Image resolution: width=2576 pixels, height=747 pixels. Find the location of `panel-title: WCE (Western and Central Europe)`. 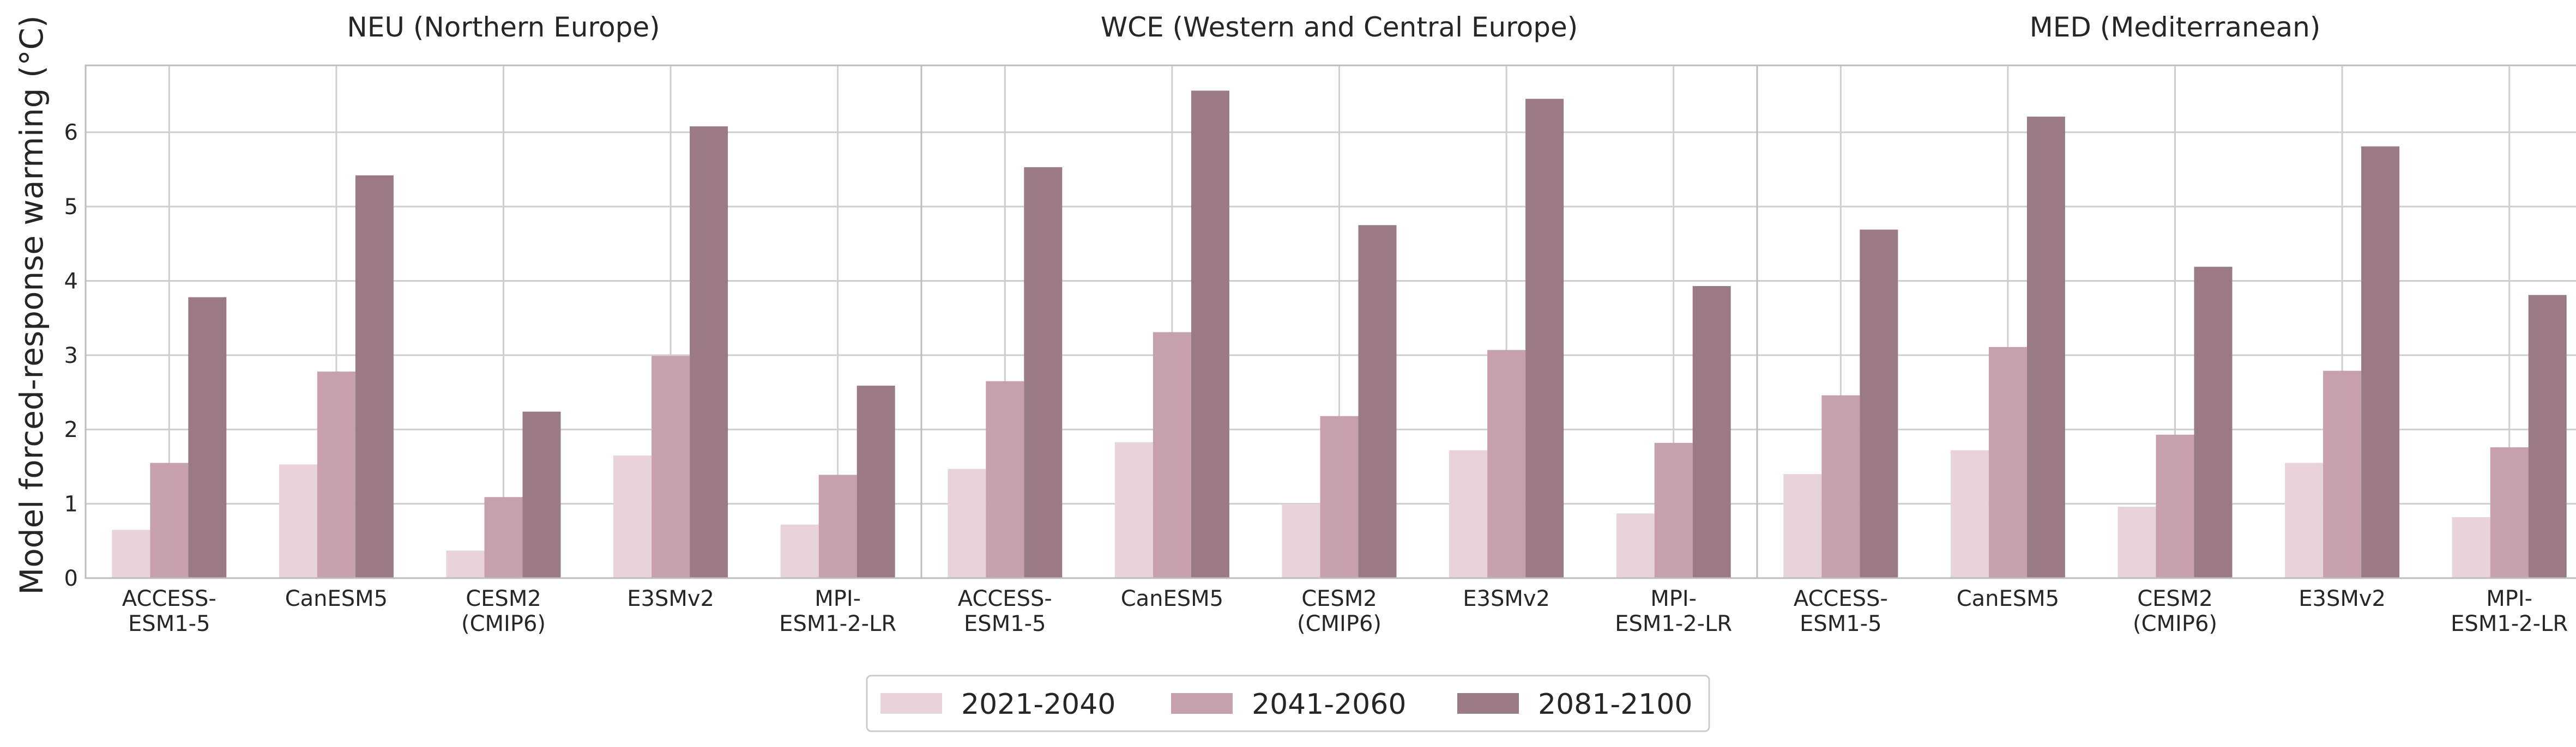

panel-title: WCE (Western and Central Europe) is located at coordinates (1340, 27).